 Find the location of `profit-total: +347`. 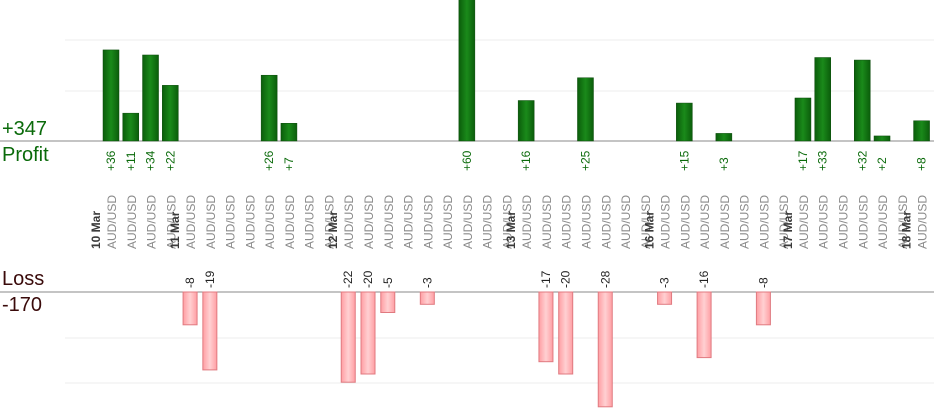

profit-total: +347 is located at coordinates (25, 129).